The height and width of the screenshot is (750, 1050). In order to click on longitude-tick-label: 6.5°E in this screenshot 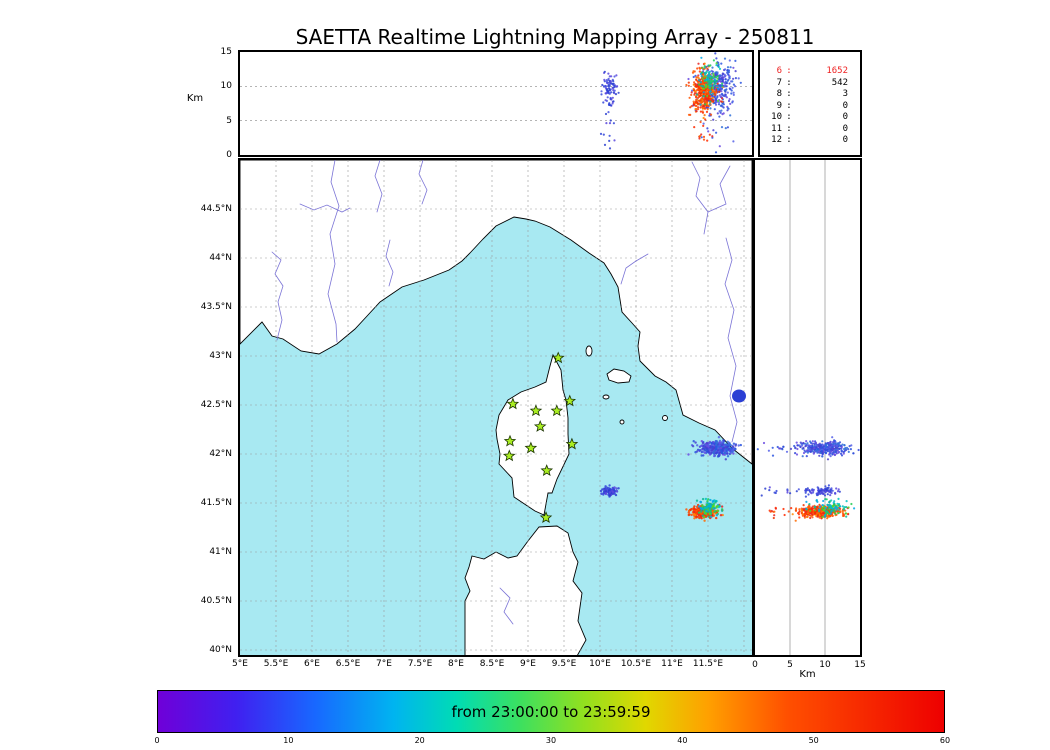, I will do `click(348, 664)`.